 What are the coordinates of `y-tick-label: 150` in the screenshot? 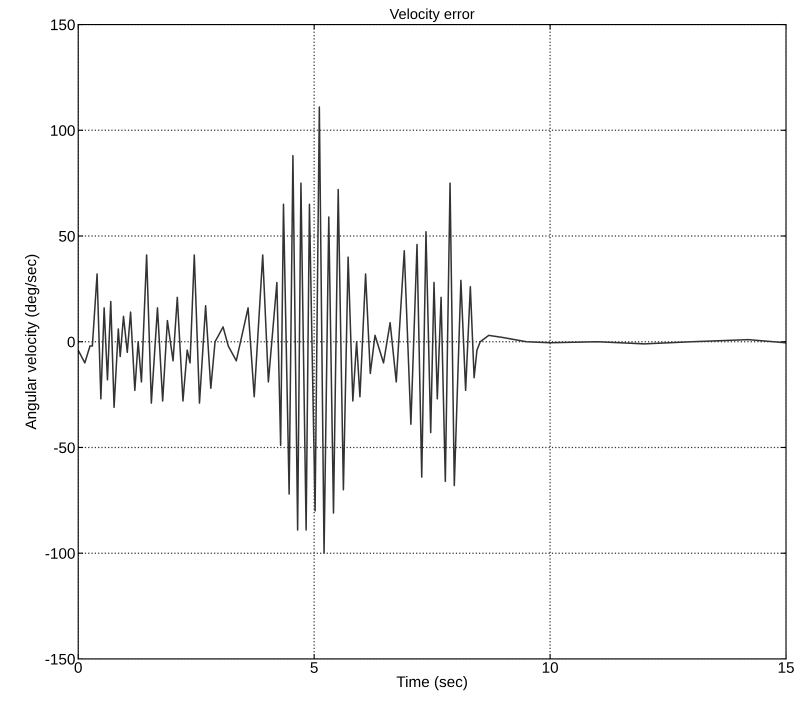 It's located at (63, 24).